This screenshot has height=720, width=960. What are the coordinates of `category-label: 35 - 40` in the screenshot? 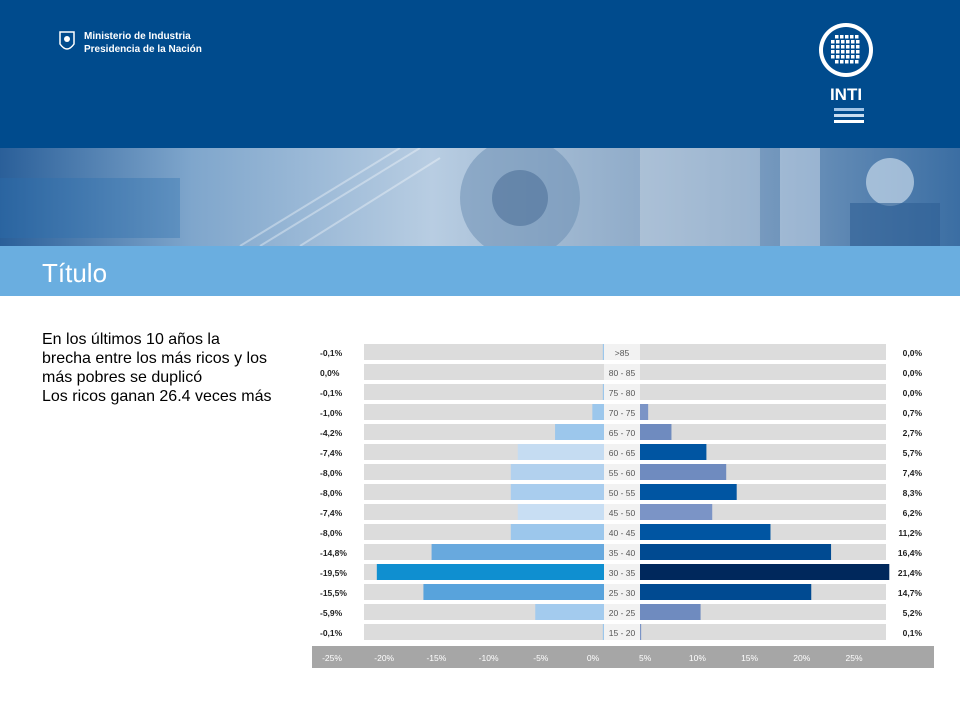 It's located at (622, 553).